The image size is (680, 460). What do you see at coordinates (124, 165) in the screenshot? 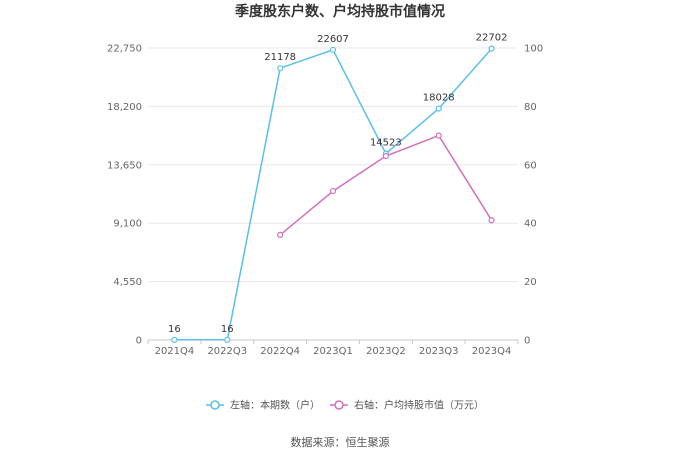
I see `y-left-tick-label: 13,650` at bounding box center [124, 165].